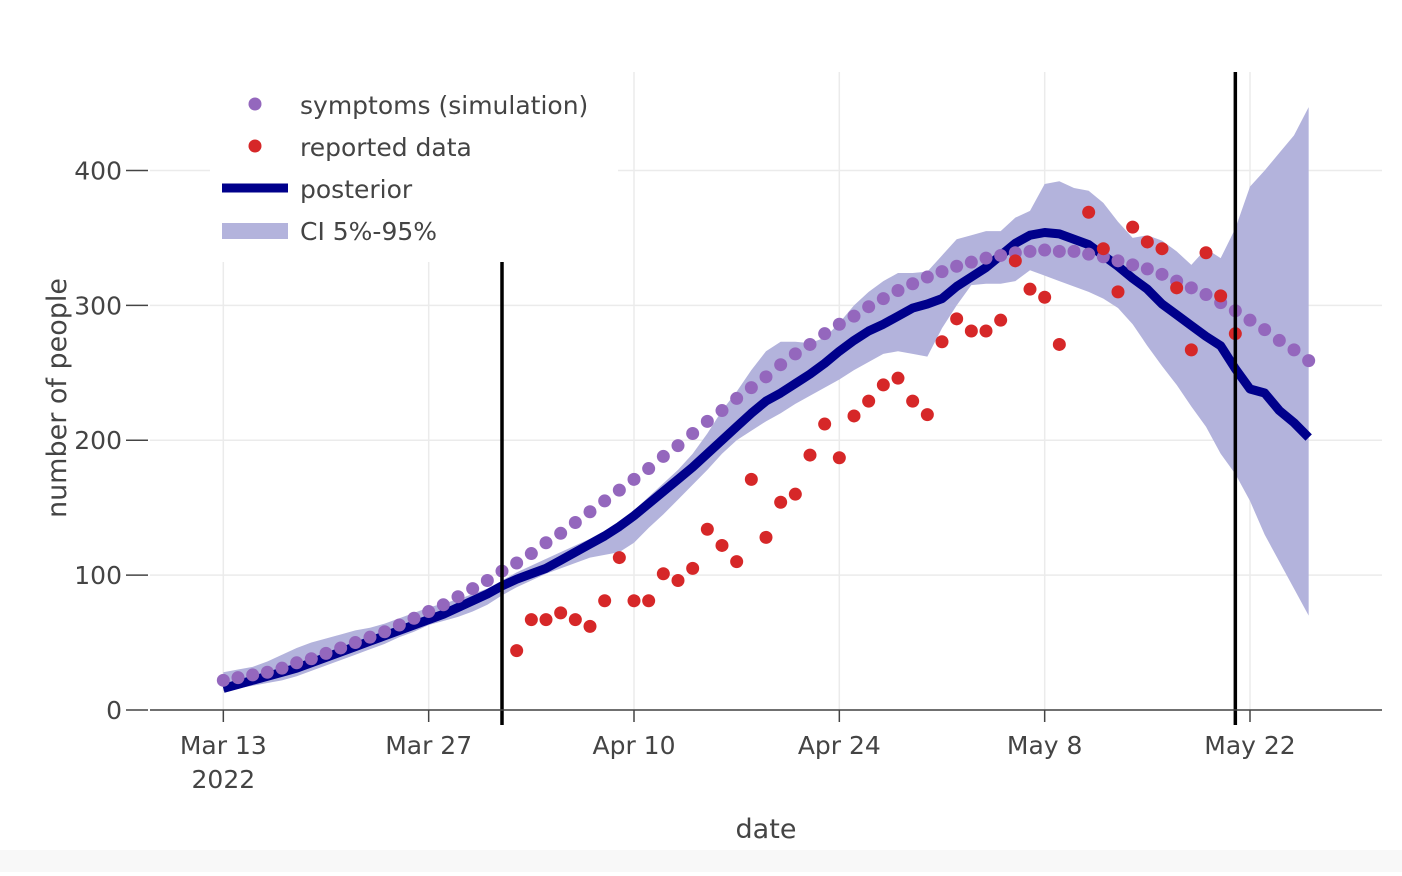 The width and height of the screenshot is (1402, 876). Describe the element at coordinates (701, 861) in the screenshot. I see `footer-band` at that location.